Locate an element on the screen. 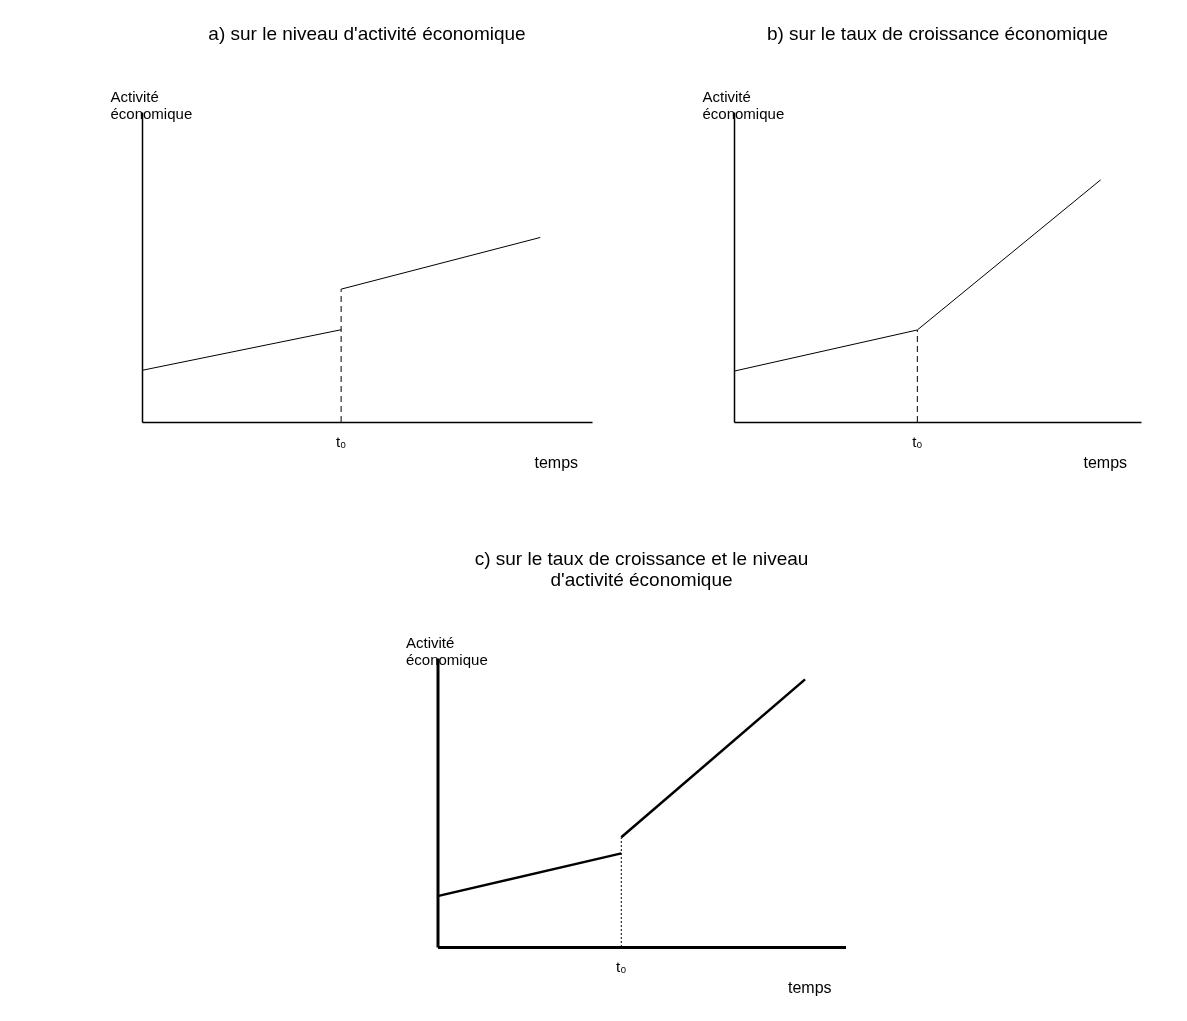 The image size is (1187, 1021). chart-title: b) sur le taux de croissance économique is located at coordinates (937, 33).